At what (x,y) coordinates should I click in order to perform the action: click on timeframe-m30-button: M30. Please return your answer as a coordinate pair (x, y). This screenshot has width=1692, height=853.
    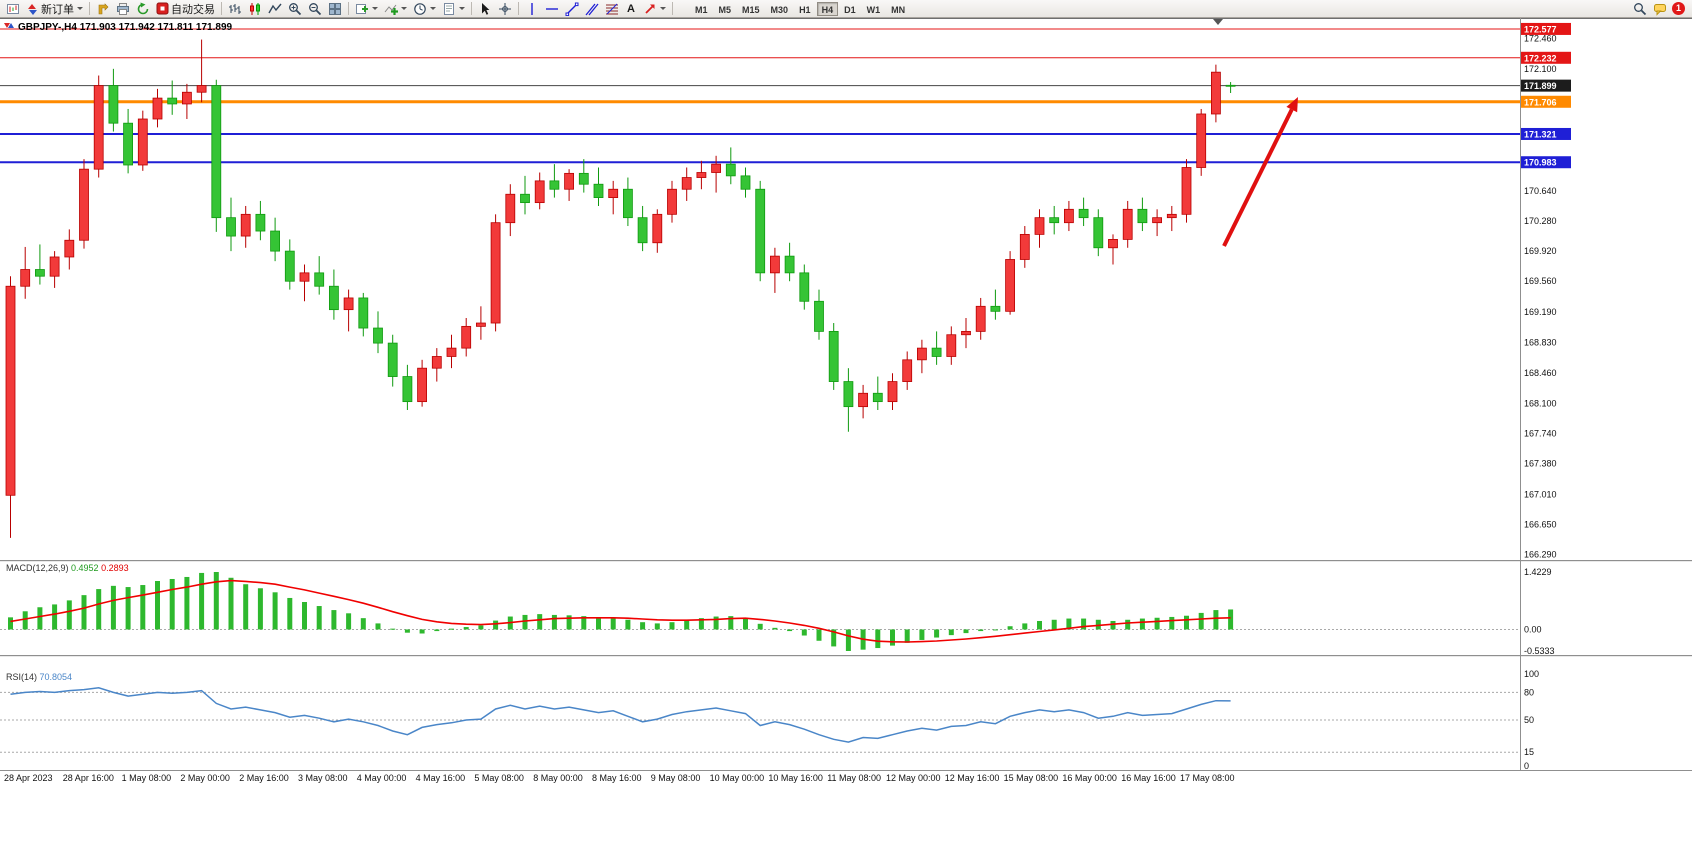
    Looking at the image, I should click on (780, 9).